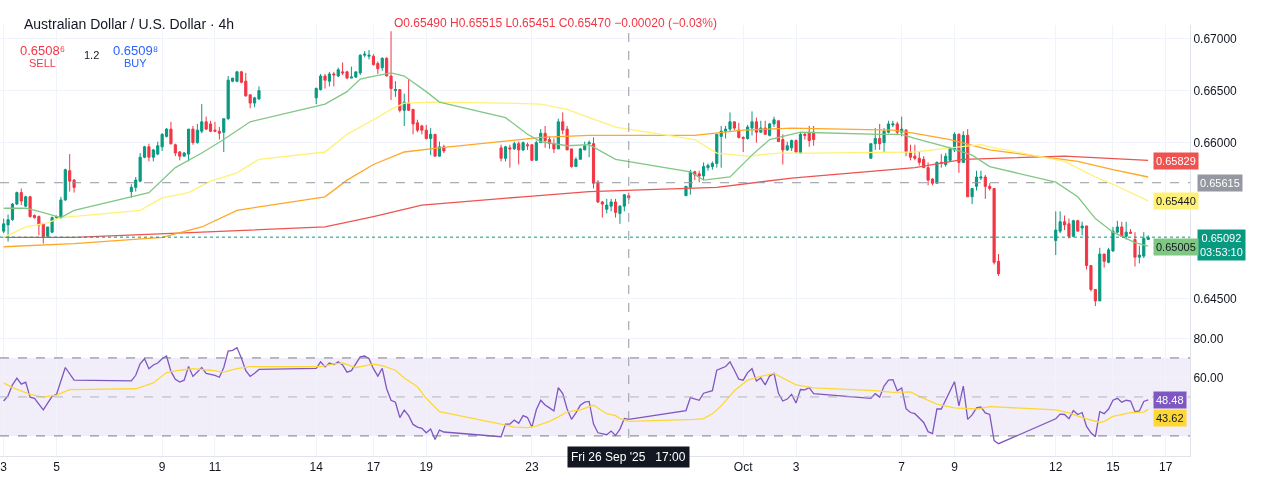  Describe the element at coordinates (1170, 400) in the screenshot. I see `data-label: 48.48` at that location.